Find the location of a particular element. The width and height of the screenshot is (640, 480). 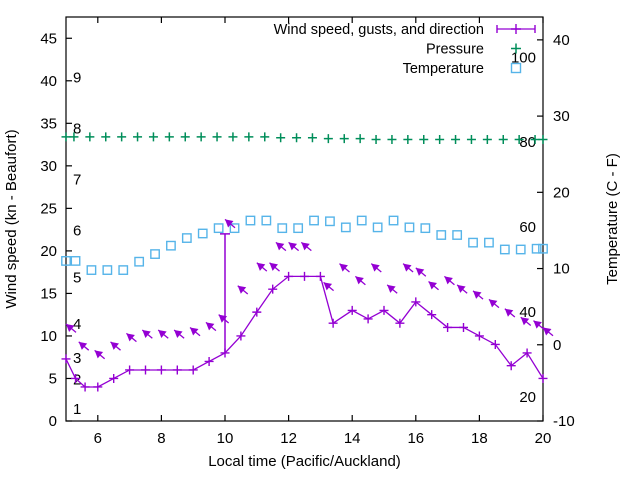

fahrenheit-label: 40 is located at coordinates (527, 312).